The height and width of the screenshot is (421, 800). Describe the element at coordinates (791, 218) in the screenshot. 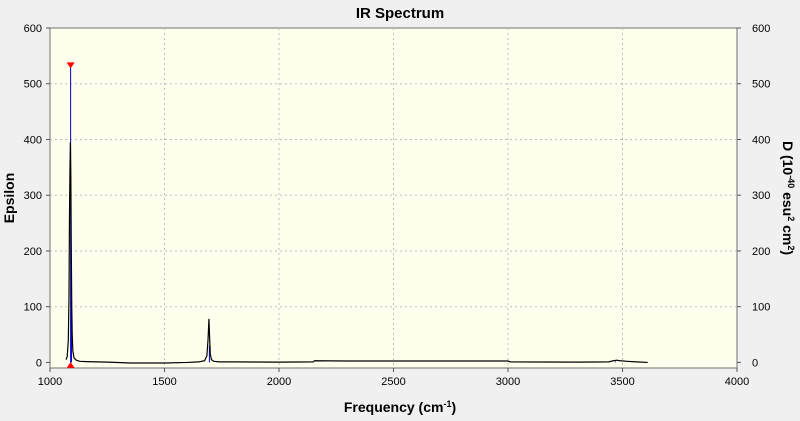

I see `y2-label-exp2: 2` at that location.